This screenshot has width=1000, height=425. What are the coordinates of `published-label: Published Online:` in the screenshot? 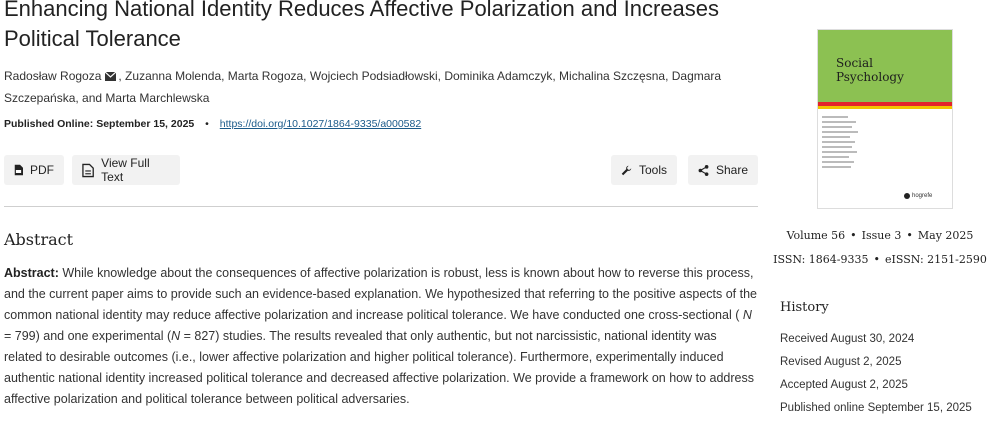 It's located at (49, 124).